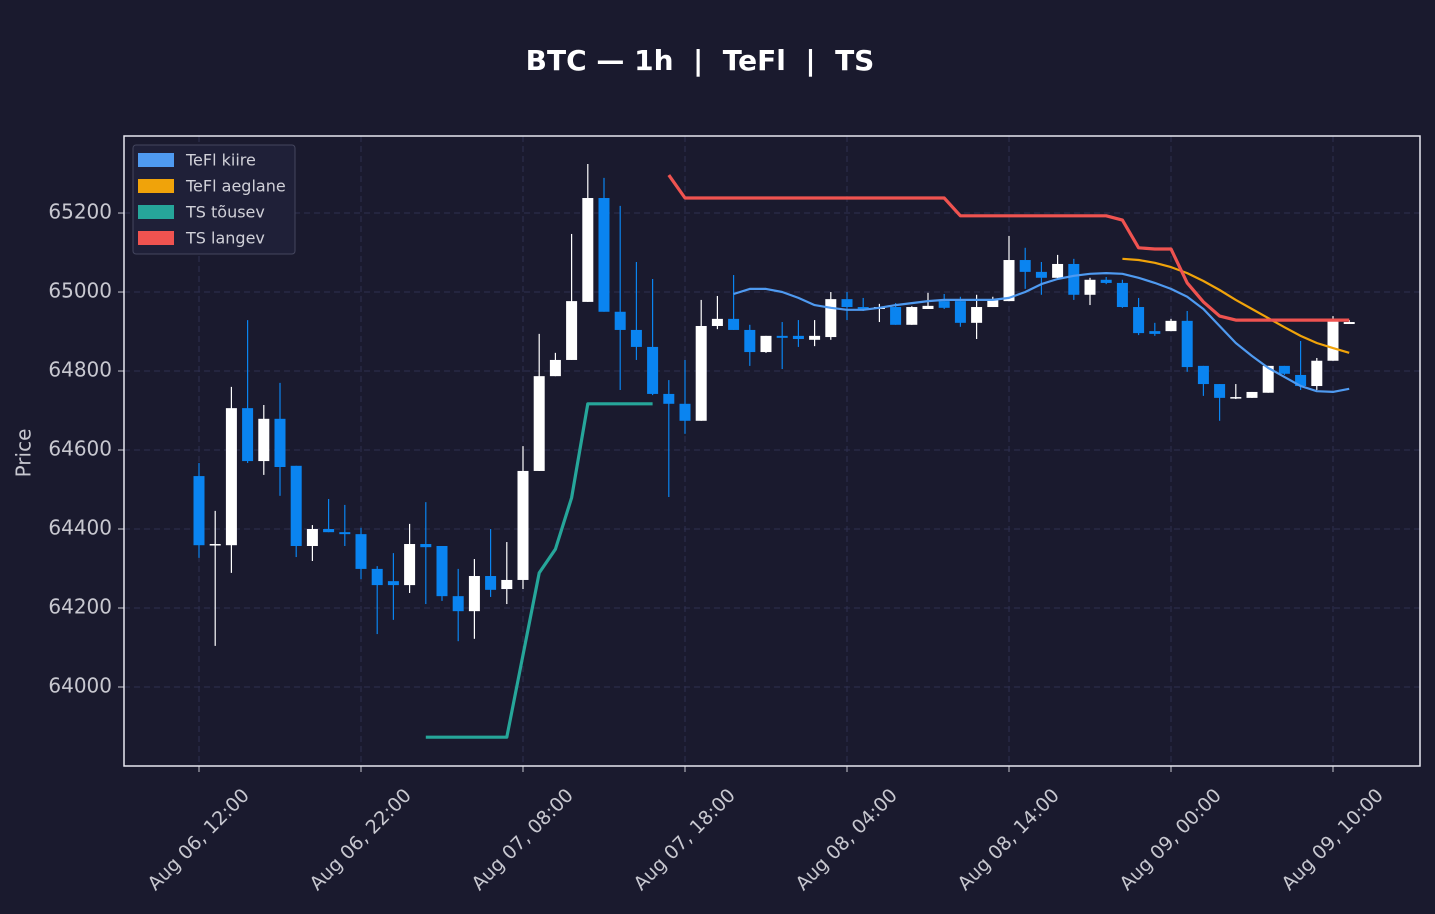 Image resolution: width=1435 pixels, height=914 pixels. What do you see at coordinates (80, 528) in the screenshot?
I see `y-tick-label: 64400` at bounding box center [80, 528].